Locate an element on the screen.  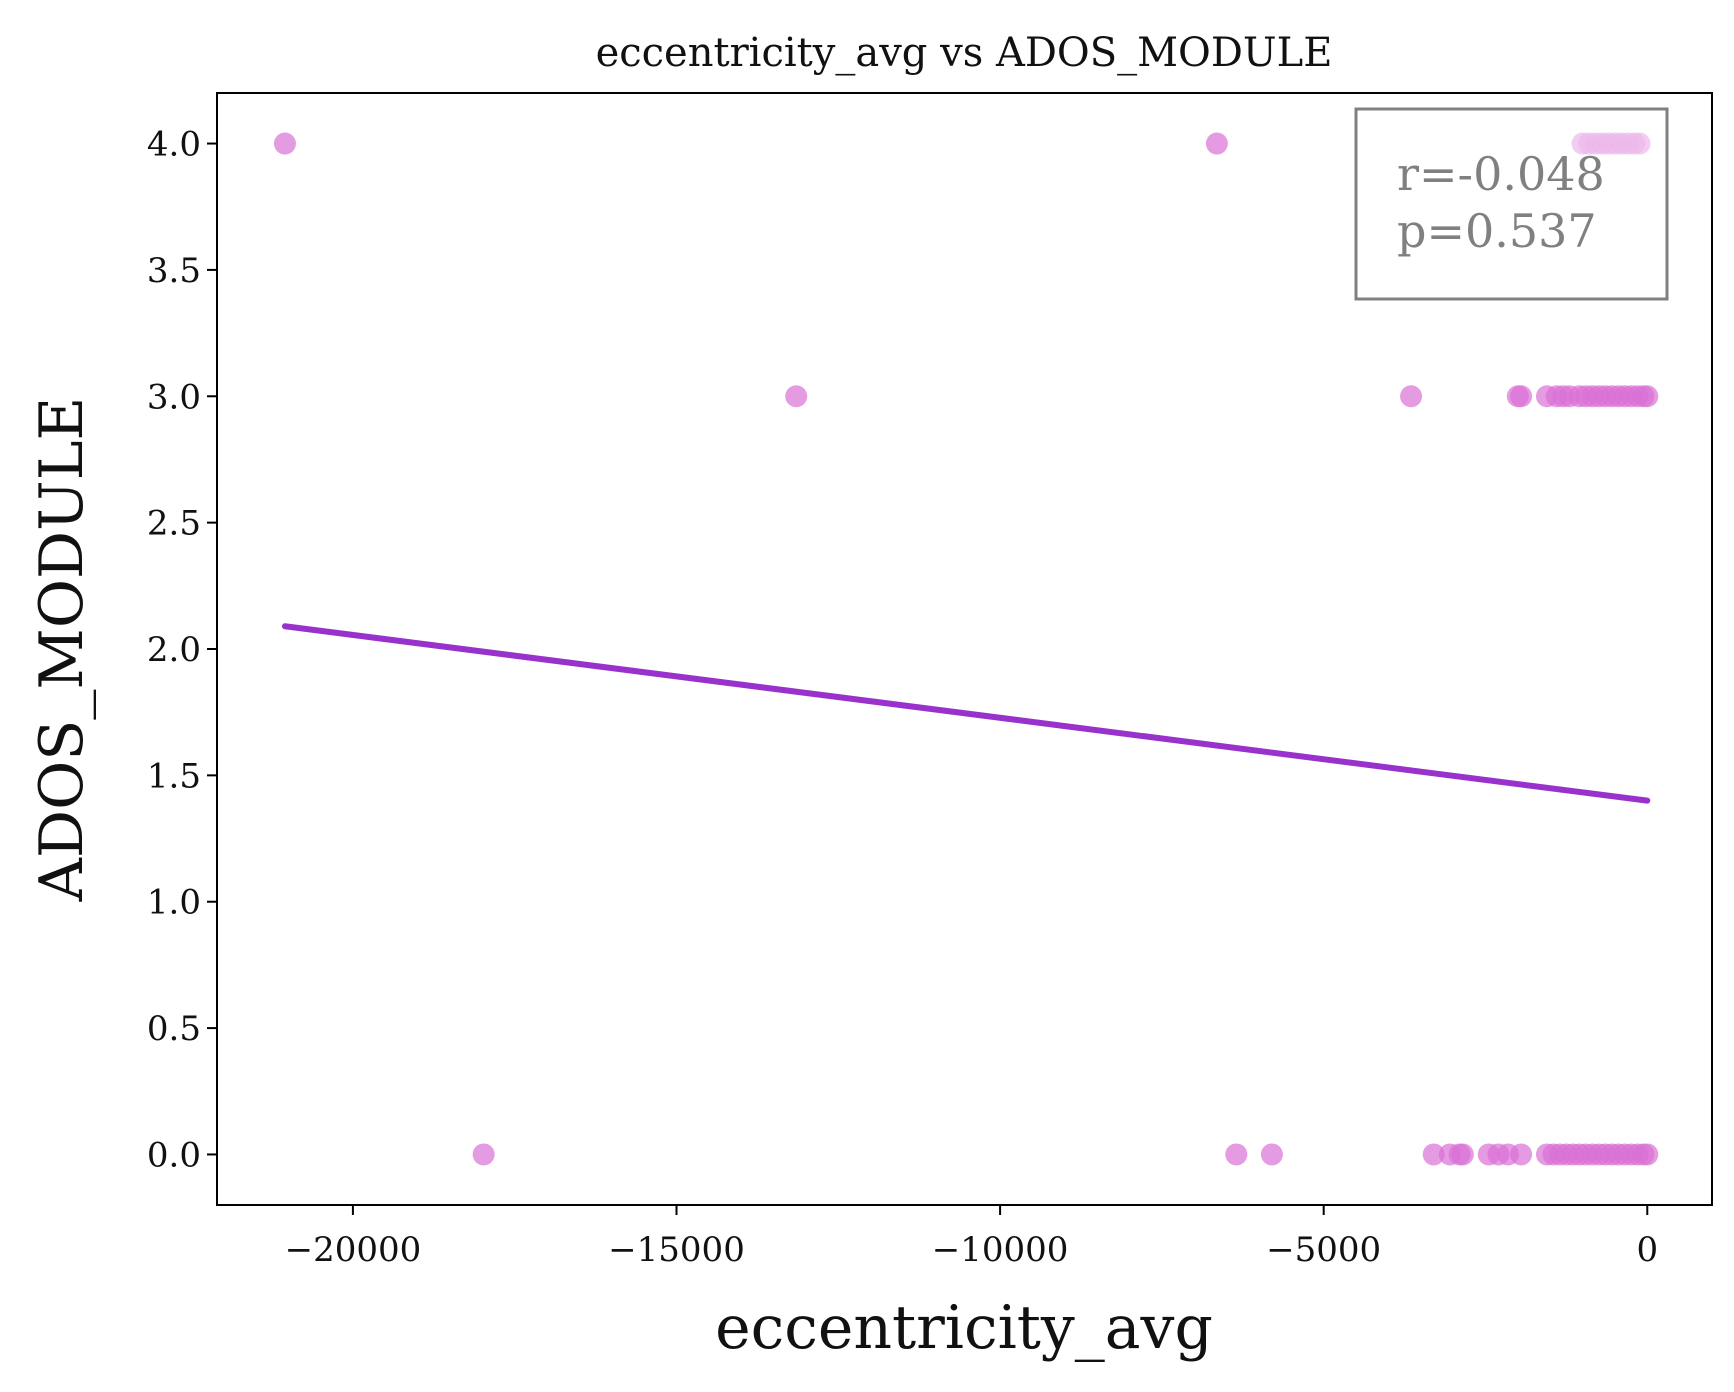
x-axis-ticks: −20000 −15000 −10000 −5000 0 is located at coordinates (971, 1237).